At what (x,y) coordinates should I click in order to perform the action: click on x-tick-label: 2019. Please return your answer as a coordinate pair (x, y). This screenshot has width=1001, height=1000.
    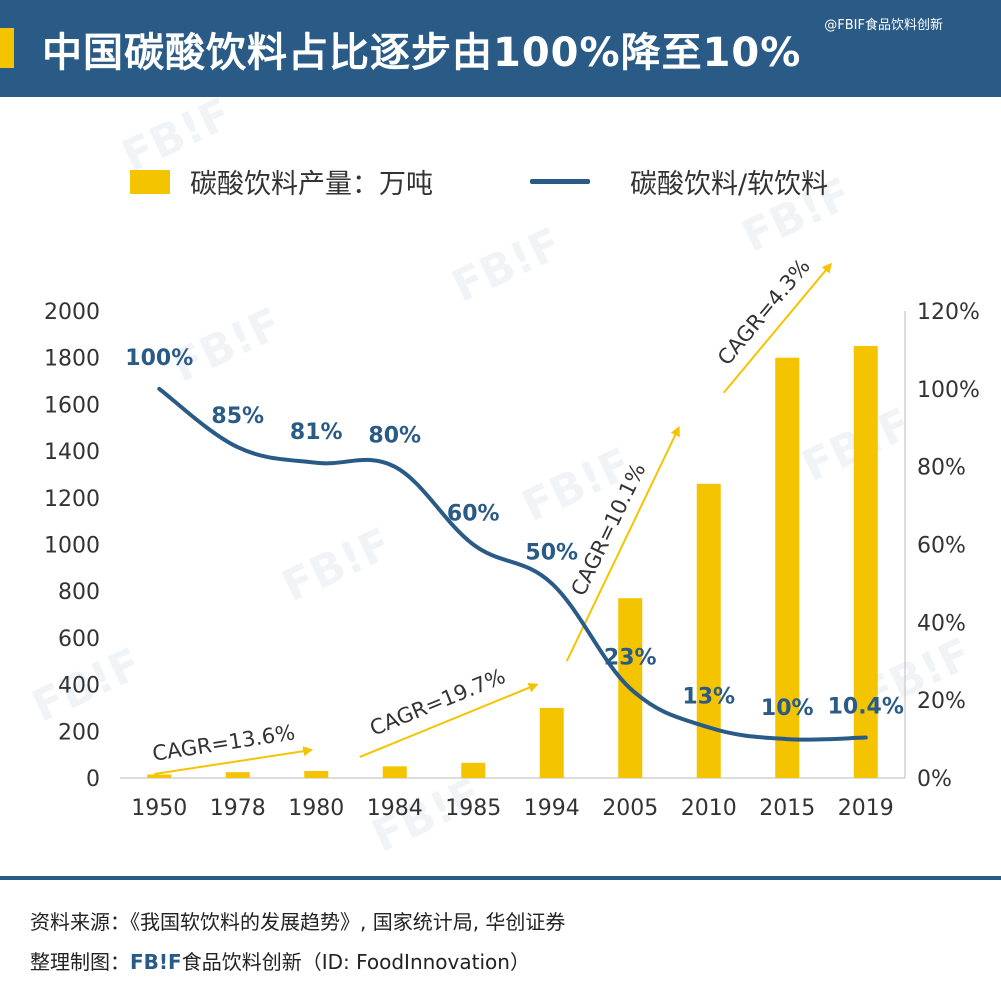
    Looking at the image, I should click on (866, 808).